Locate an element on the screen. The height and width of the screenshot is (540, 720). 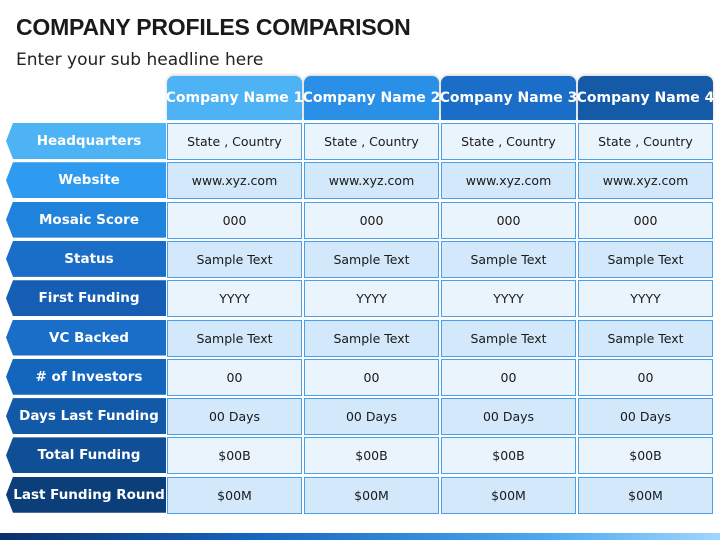
row-label-vc-backed: VC Backed is located at coordinates (86, 337).